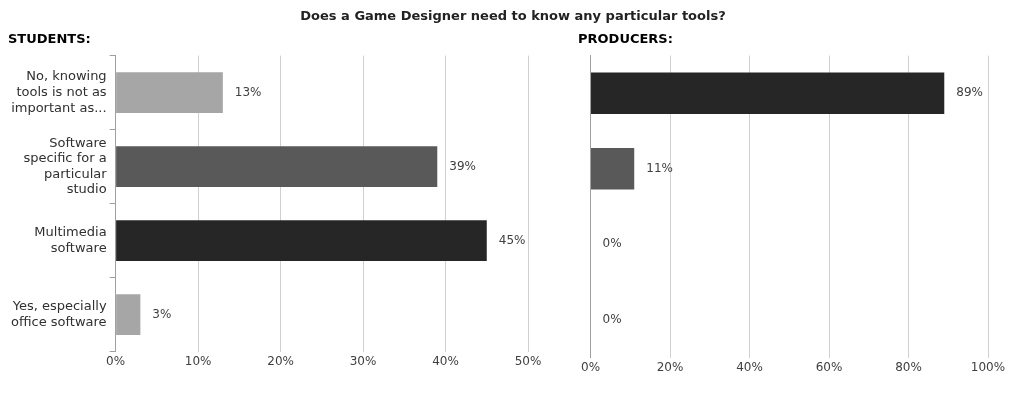 This screenshot has height=396, width=1026. Describe the element at coordinates (513, 16) in the screenshot. I see `chart-title: Does a Game Designer need to know any particular tools?` at that location.